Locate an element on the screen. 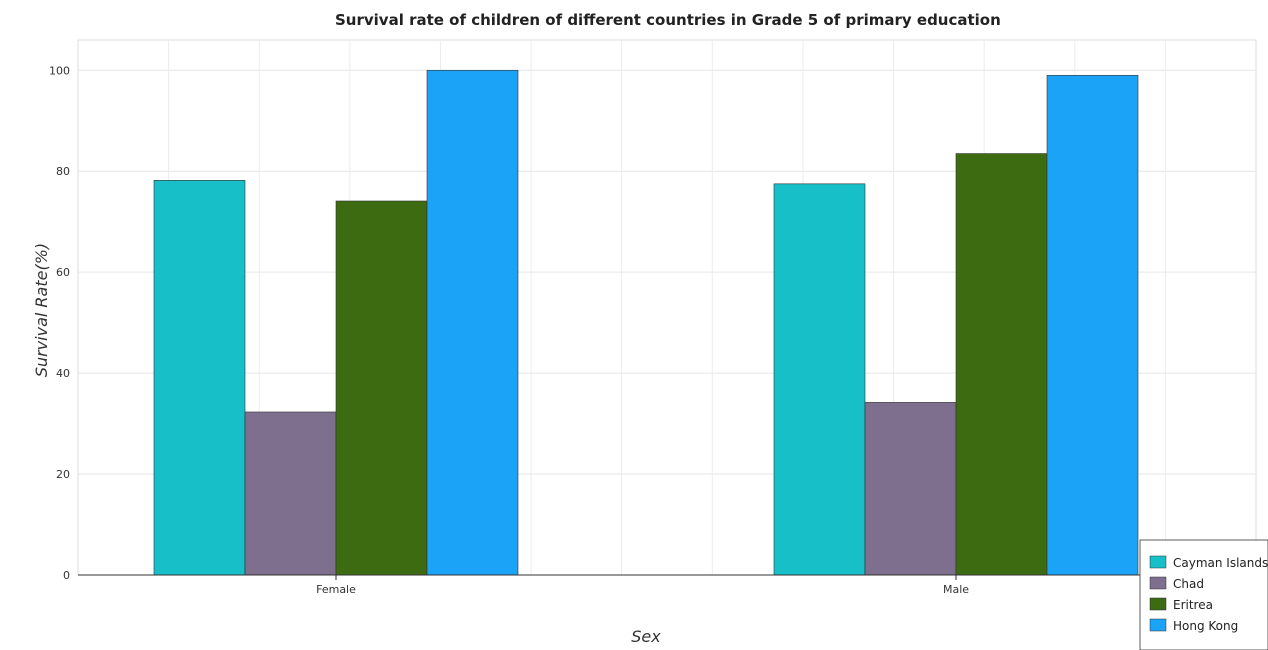 The height and width of the screenshot is (650, 1268). x-tick-label: Female is located at coordinates (336, 589).